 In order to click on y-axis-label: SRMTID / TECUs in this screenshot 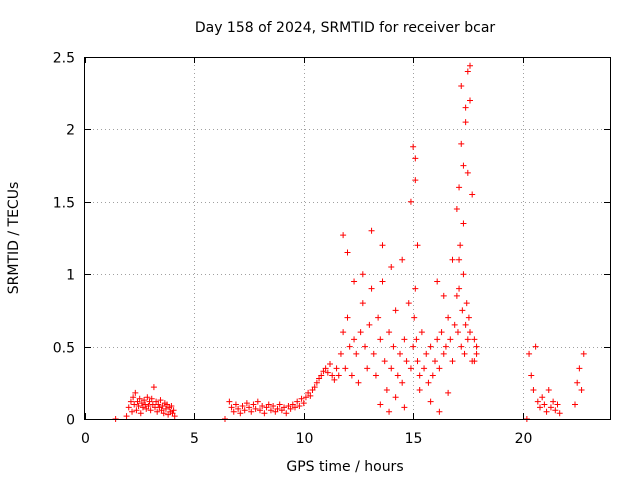, I will do `click(14, 238)`.